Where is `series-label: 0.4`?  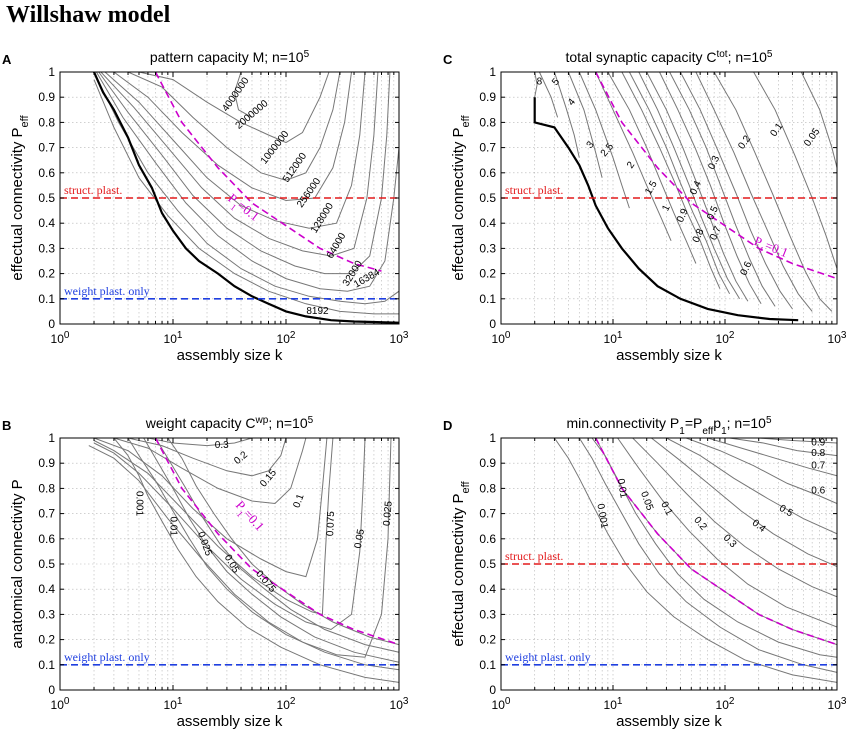
series-label: 0.4 is located at coordinates (759, 526).